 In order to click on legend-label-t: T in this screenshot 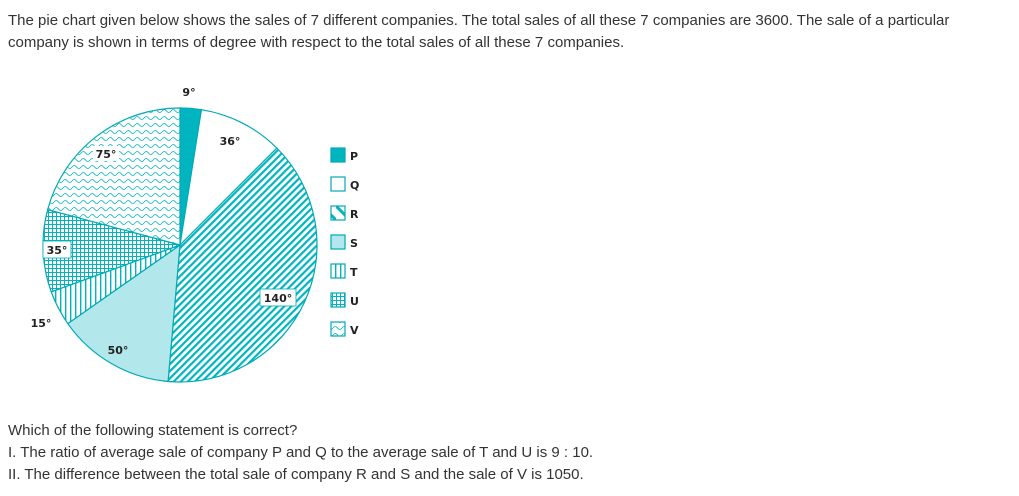, I will do `click(354, 272)`.